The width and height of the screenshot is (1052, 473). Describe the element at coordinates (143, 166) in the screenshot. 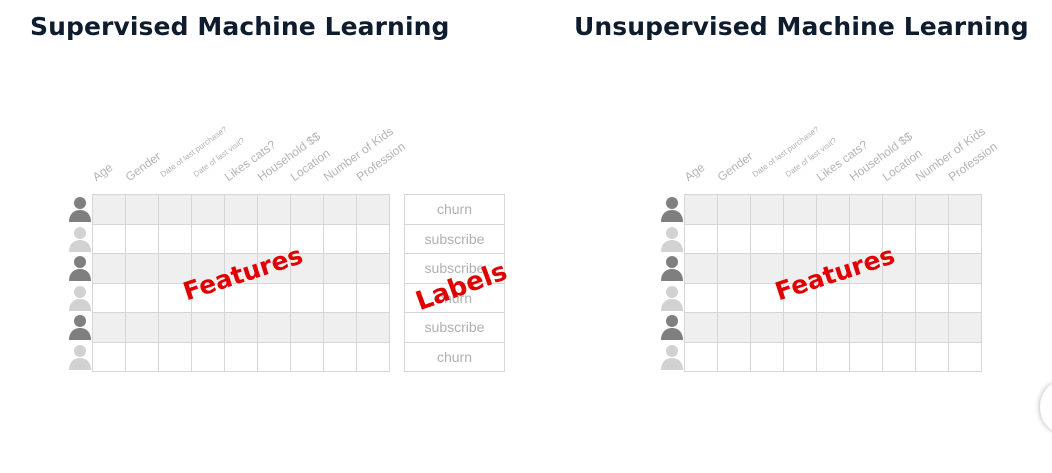

I see `column-header: Gender` at that location.